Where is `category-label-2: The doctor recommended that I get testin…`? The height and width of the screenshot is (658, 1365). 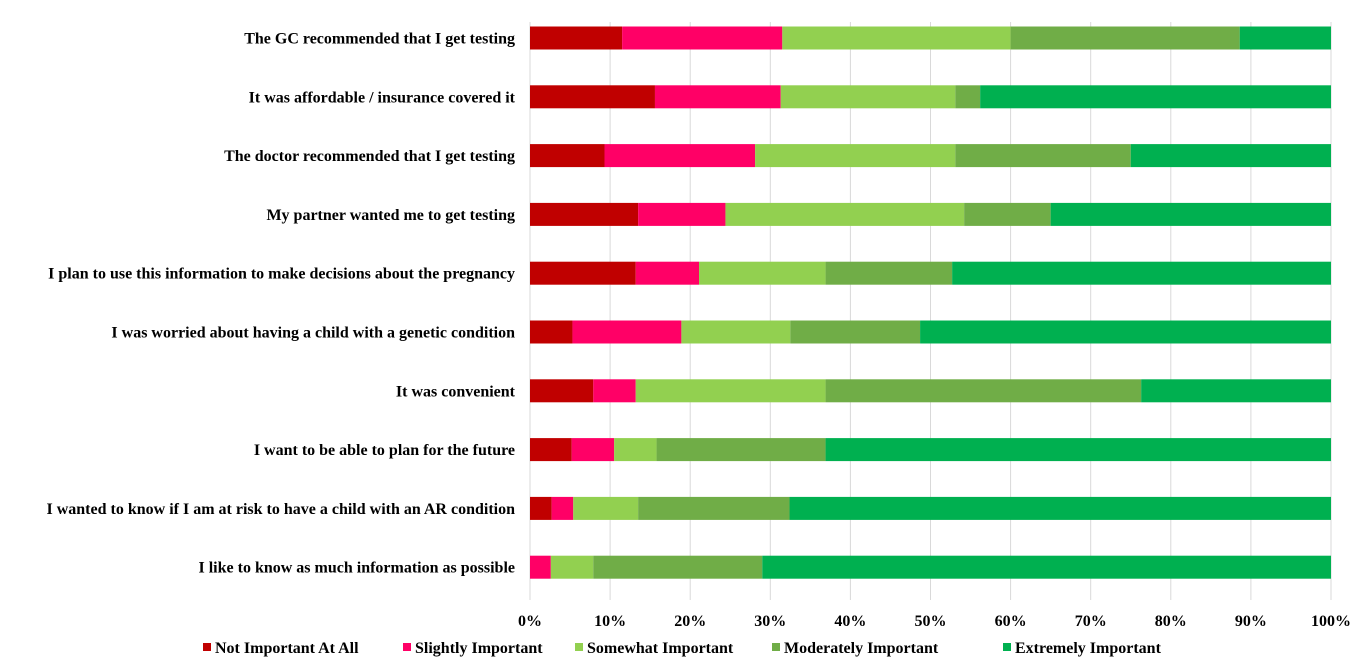
category-label-2: The doctor recommended that I get testin… is located at coordinates (369, 156).